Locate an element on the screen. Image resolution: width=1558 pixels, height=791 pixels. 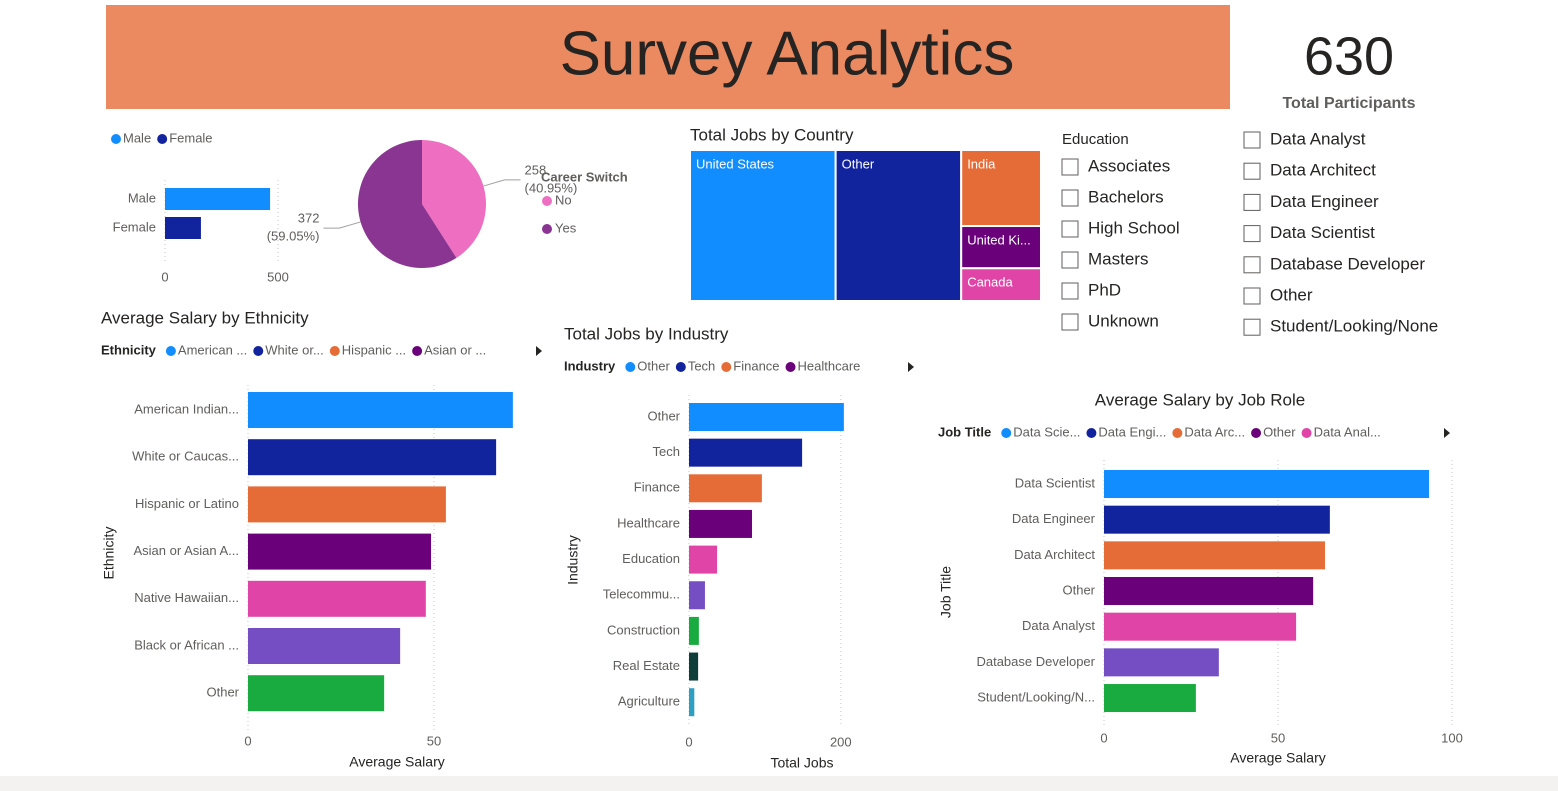
treemap-label: India is located at coordinates (981, 163).